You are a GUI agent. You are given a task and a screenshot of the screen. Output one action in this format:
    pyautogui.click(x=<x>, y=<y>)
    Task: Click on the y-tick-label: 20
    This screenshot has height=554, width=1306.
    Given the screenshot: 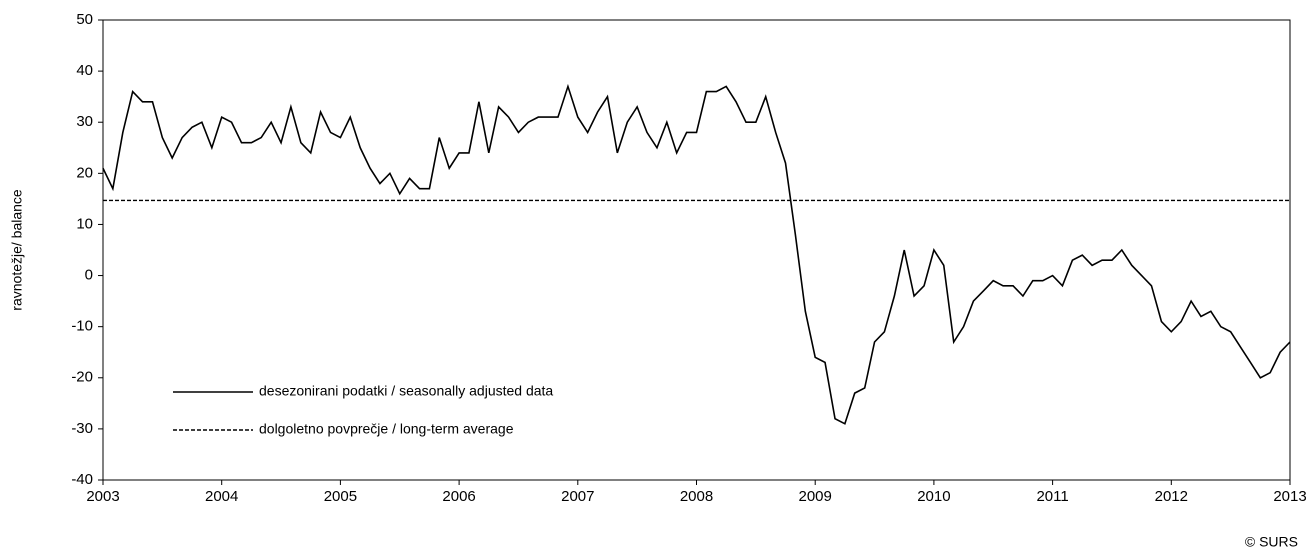 What is the action you would take?
    pyautogui.click(x=84, y=172)
    